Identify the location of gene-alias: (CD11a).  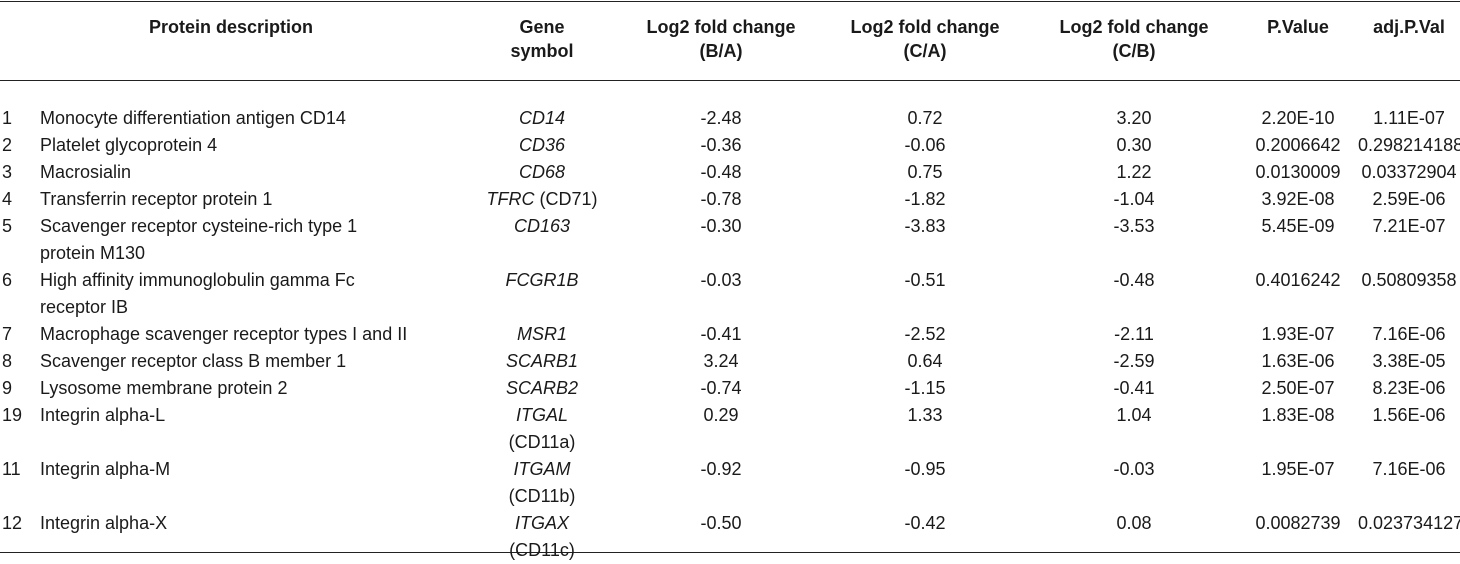
(542, 442).